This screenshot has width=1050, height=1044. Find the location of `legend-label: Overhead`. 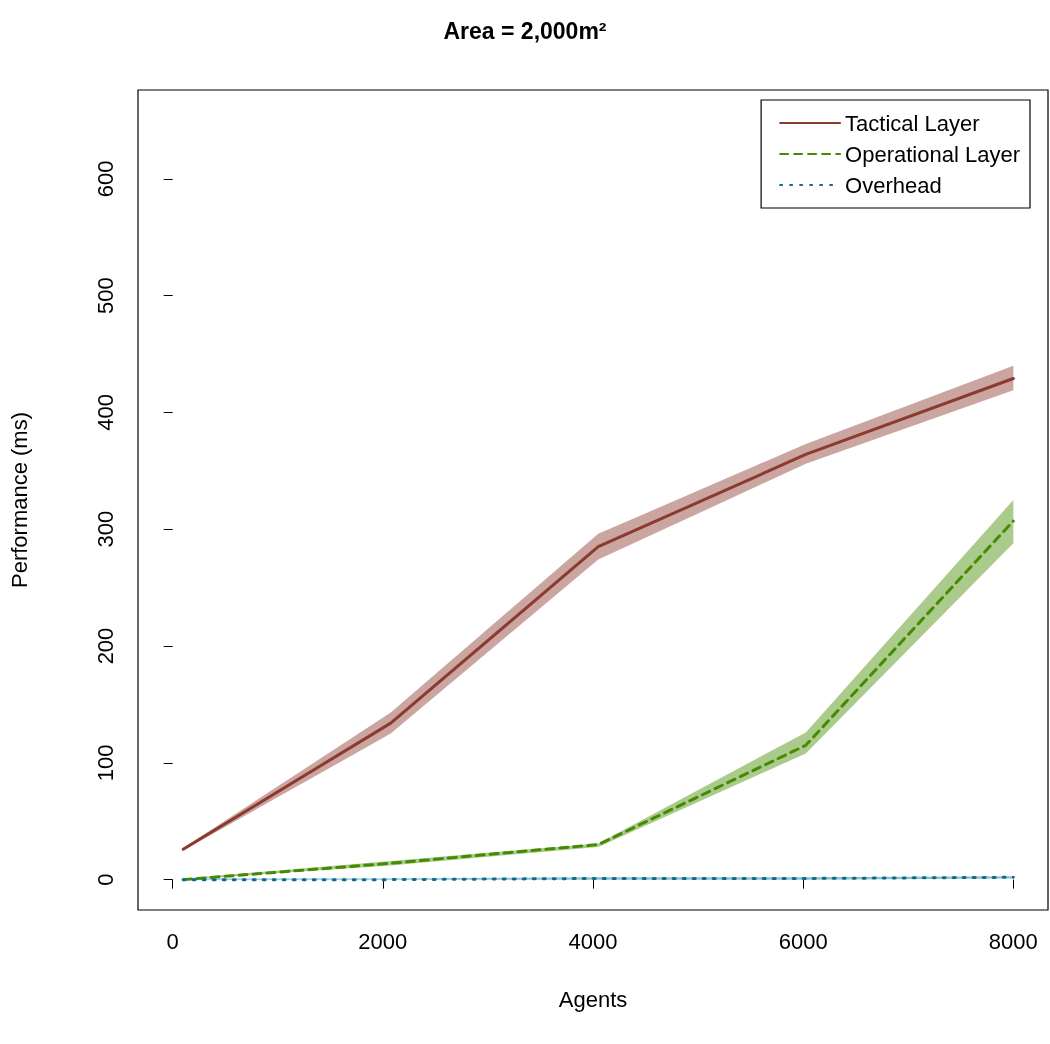

legend-label: Overhead is located at coordinates (893, 185).